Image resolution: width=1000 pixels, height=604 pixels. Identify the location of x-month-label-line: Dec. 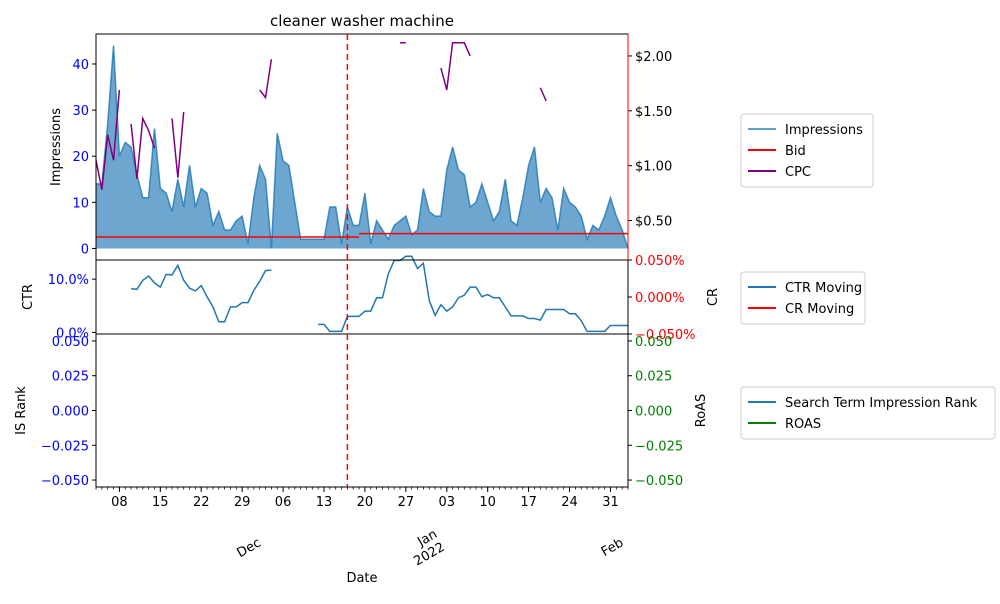
(249, 548).